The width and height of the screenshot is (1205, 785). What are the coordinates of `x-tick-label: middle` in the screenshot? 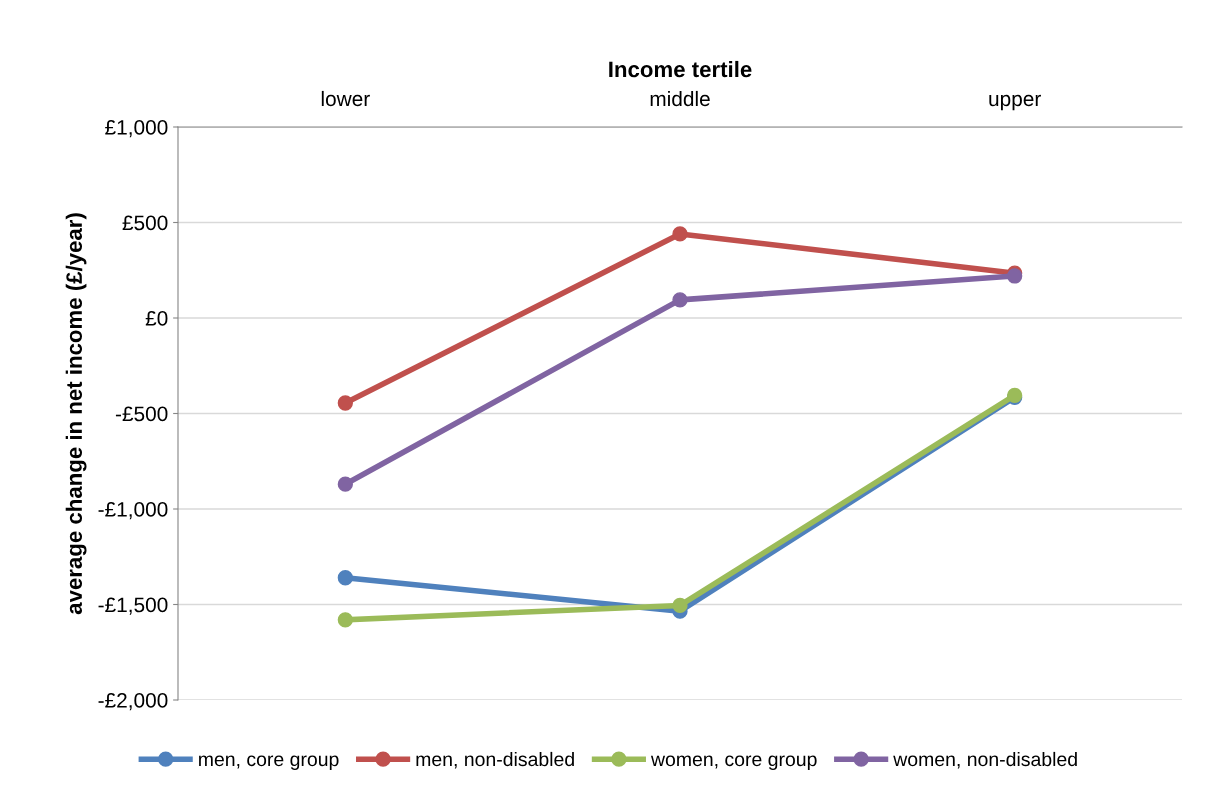 It's located at (680, 98).